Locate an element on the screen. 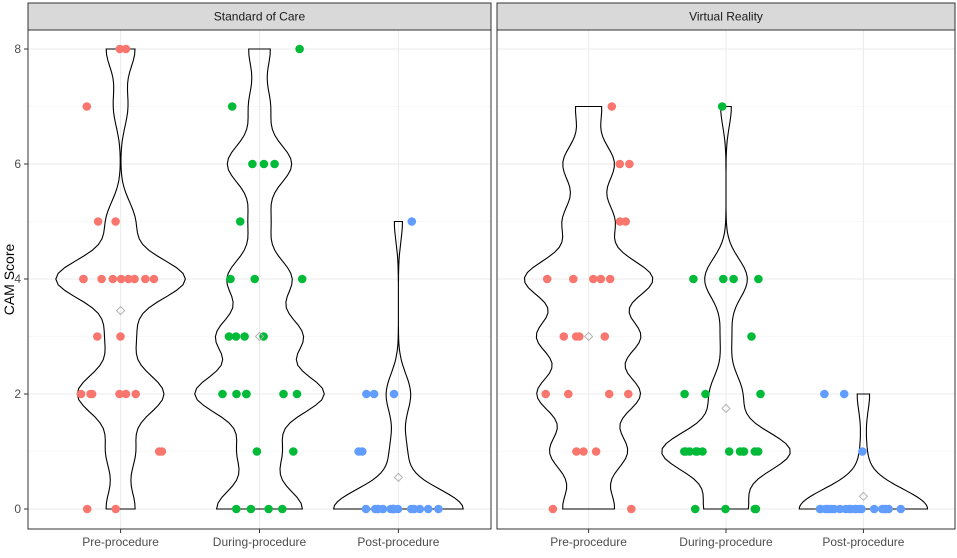 Image resolution: width=957 pixels, height=558 pixels. y-tick-label: 4 is located at coordinates (17, 279).